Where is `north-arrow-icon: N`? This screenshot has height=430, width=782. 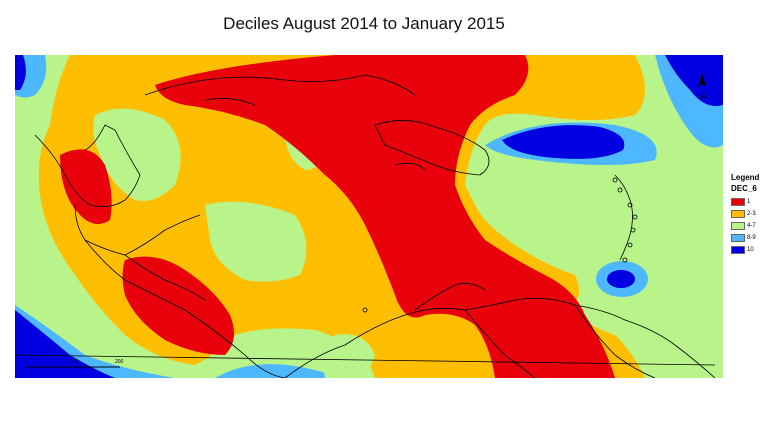 north-arrow-icon: N is located at coordinates (702, 87).